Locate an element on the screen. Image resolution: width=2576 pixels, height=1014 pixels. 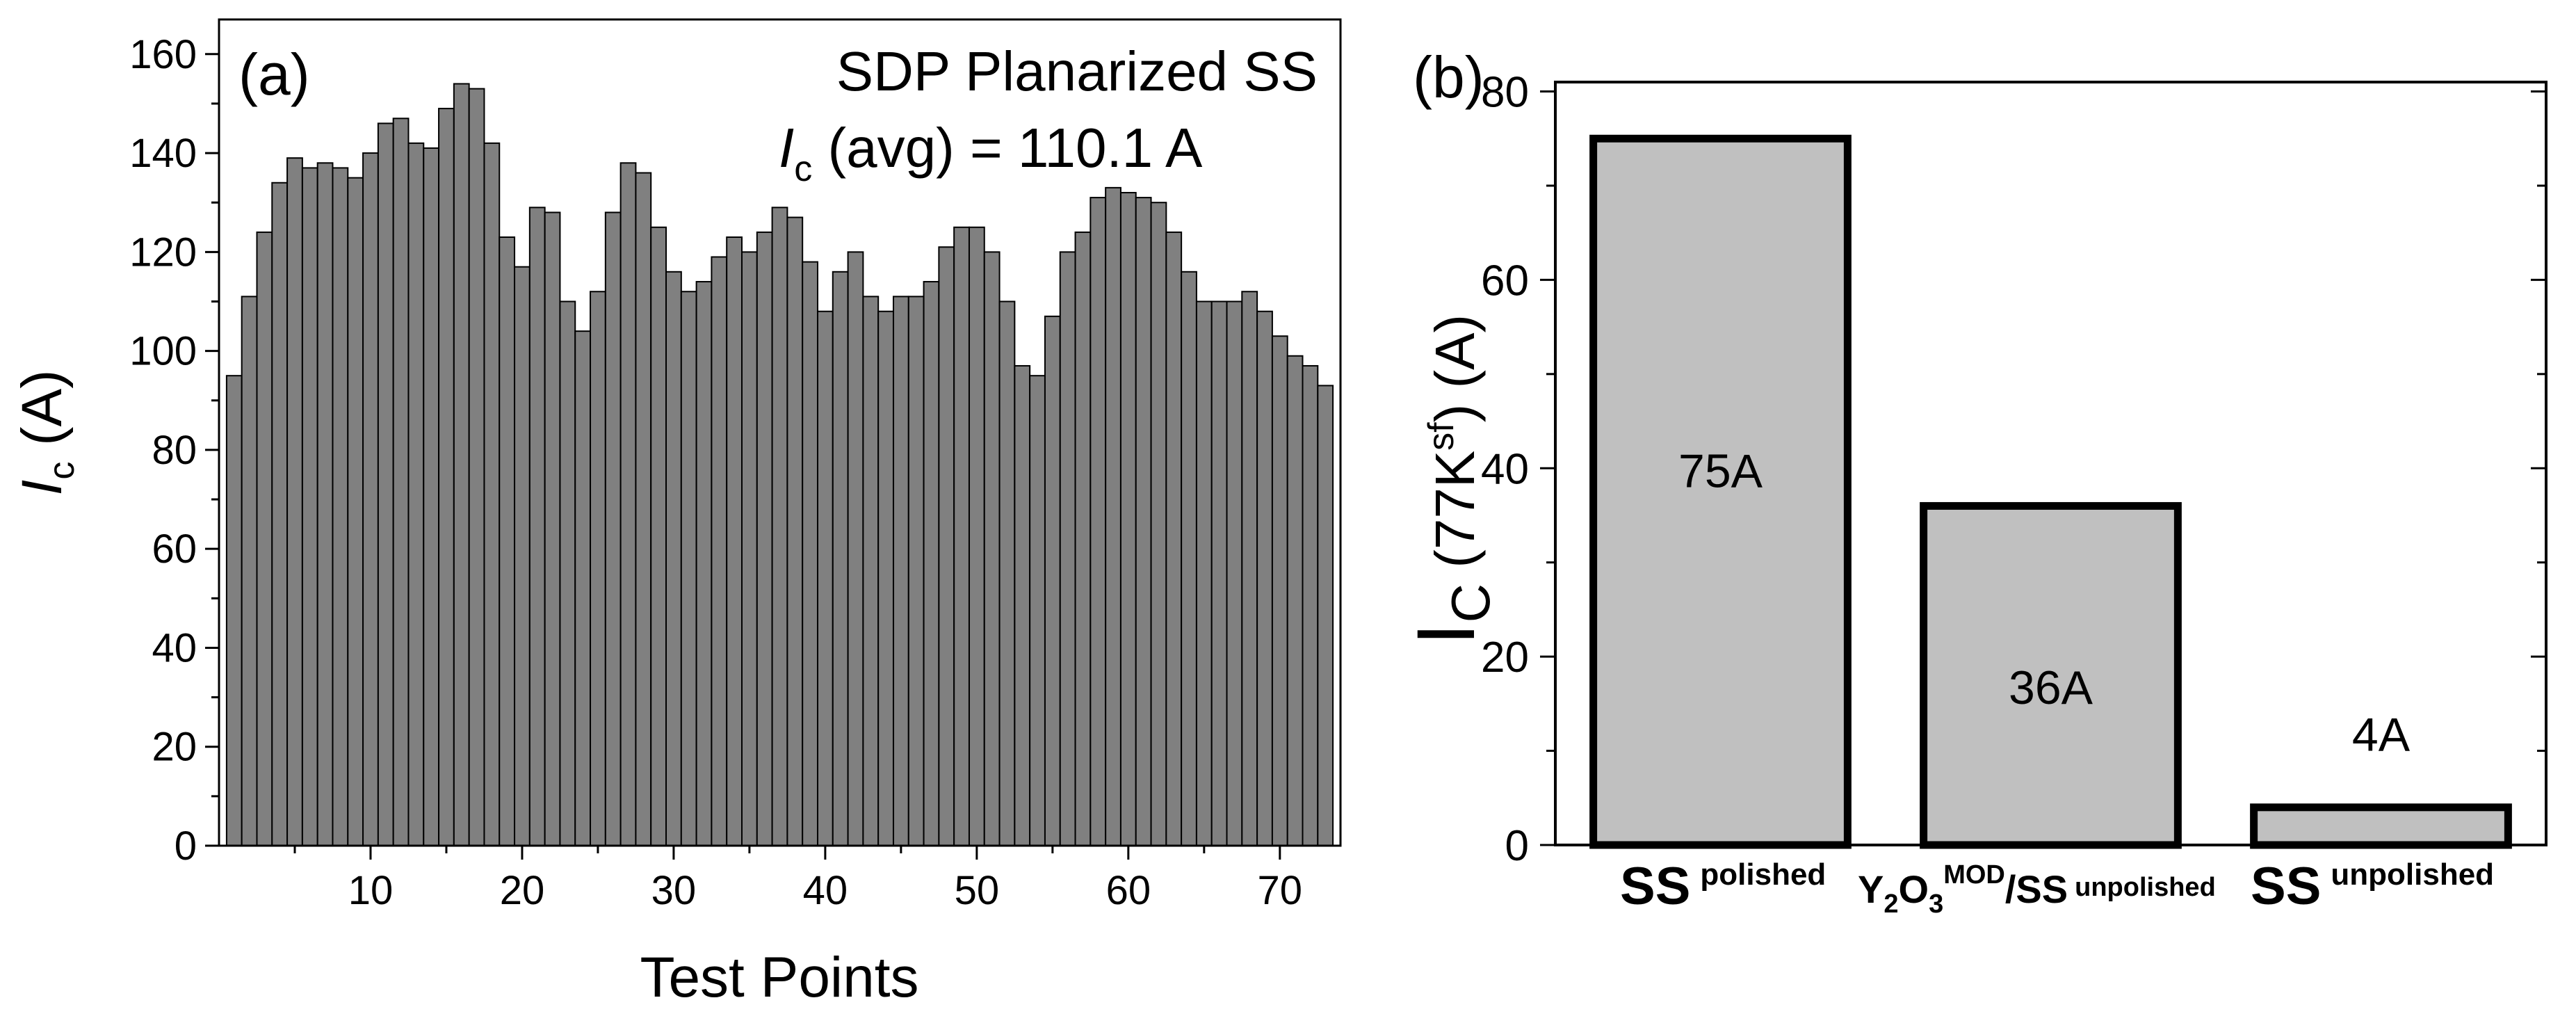
panel-a-label: (a) is located at coordinates (274, 74).